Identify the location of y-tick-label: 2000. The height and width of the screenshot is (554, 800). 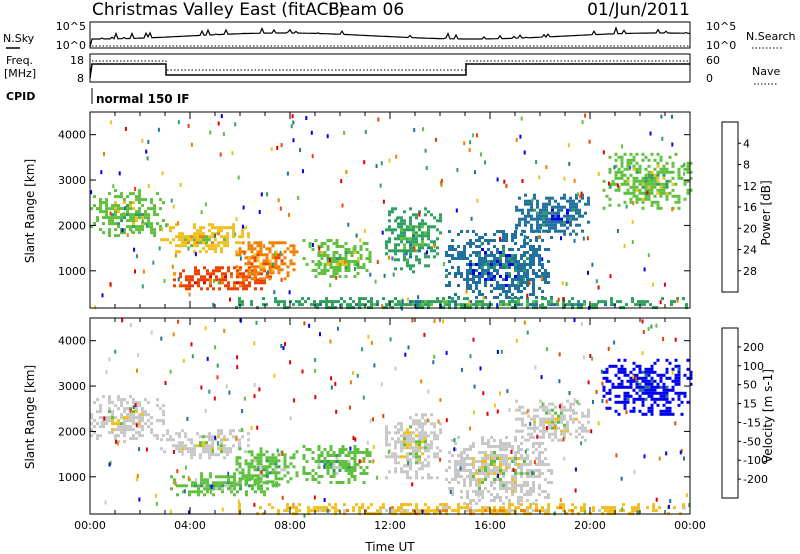
(72, 225).